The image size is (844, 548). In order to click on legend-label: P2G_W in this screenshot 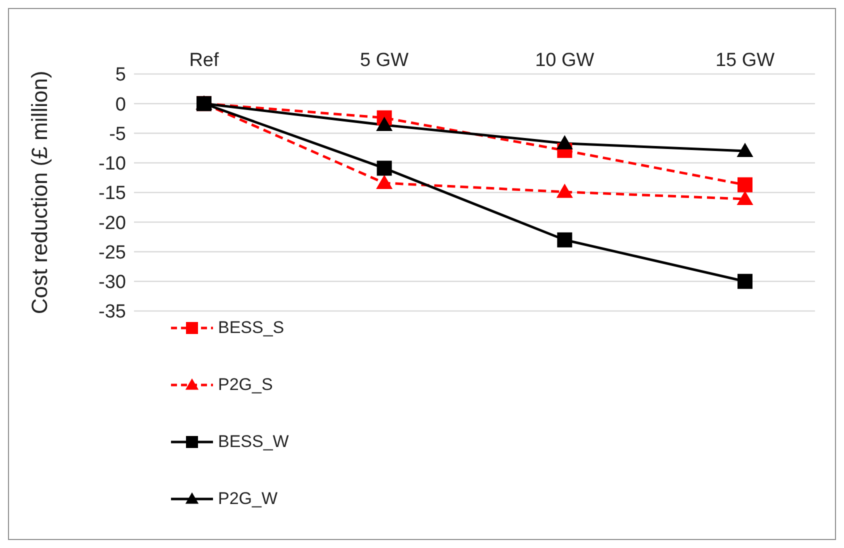, I will do `click(248, 498)`.